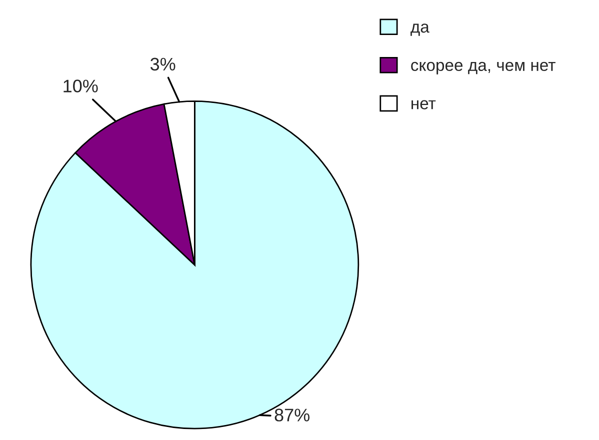 This screenshot has height=440, width=599. Describe the element at coordinates (163, 64) in the screenshot. I see `data-label: 3%` at that location.